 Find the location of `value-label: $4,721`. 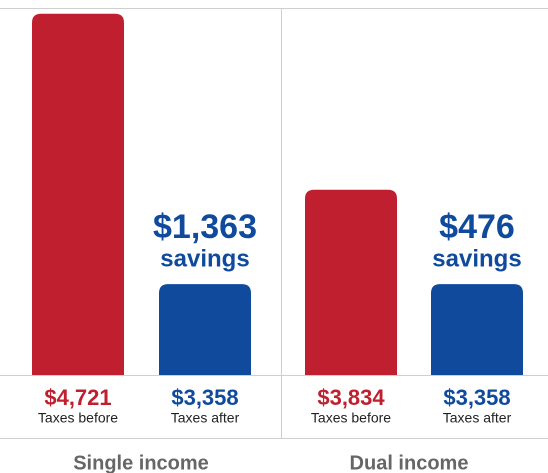

value-label: $4,721 is located at coordinates (77, 397).